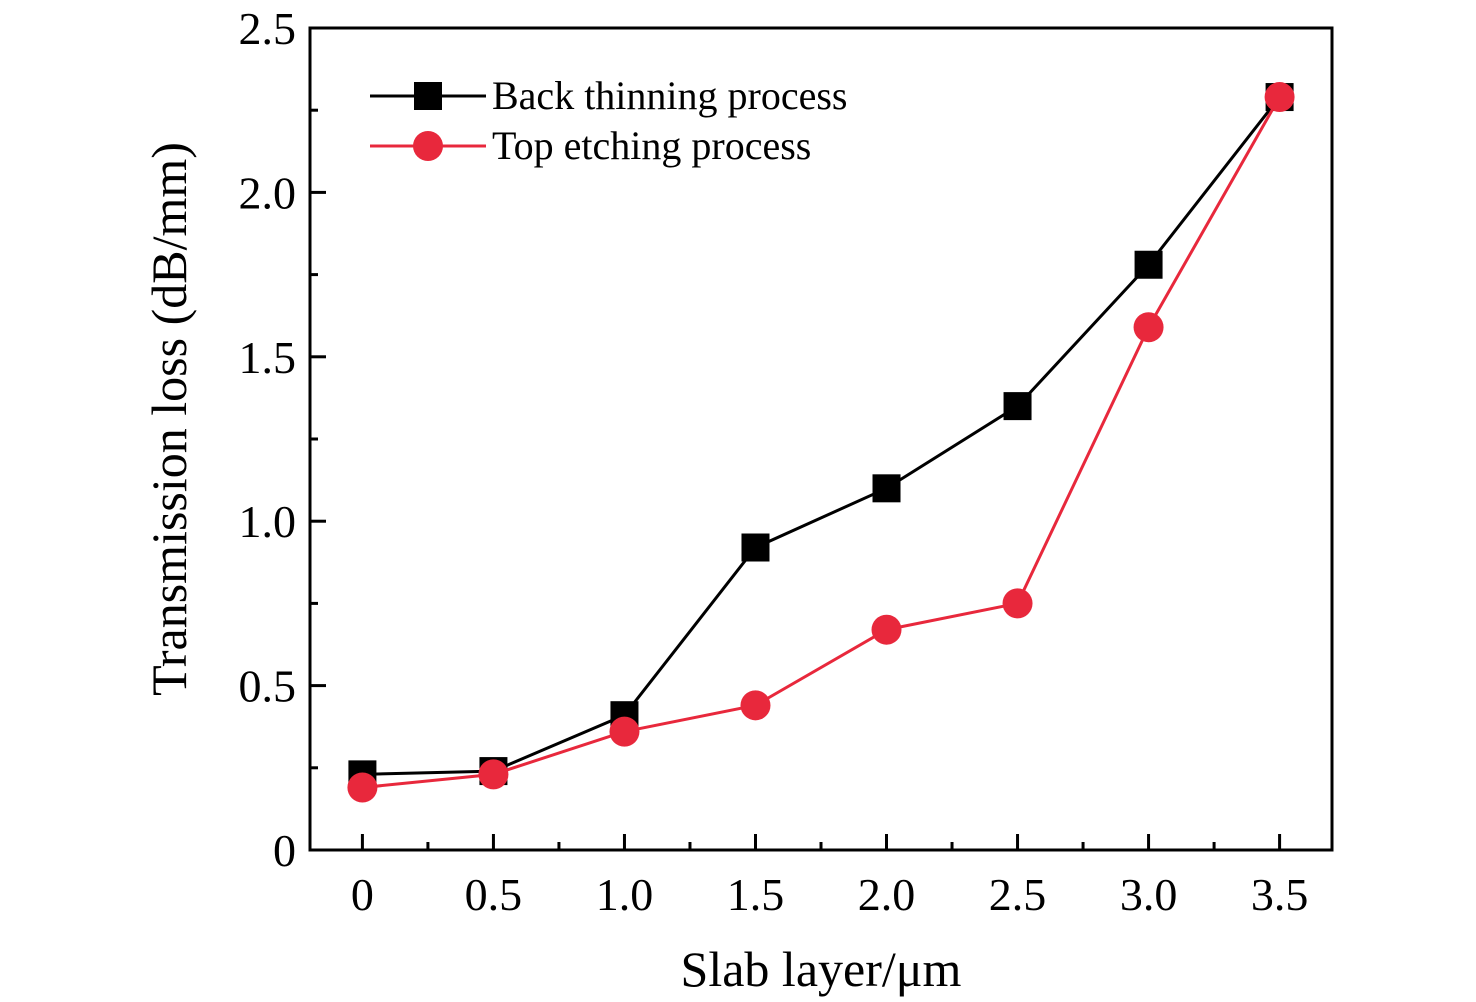 The width and height of the screenshot is (1476, 1002). What do you see at coordinates (1280, 894) in the screenshot?
I see `x-tick-label: 3.5` at bounding box center [1280, 894].